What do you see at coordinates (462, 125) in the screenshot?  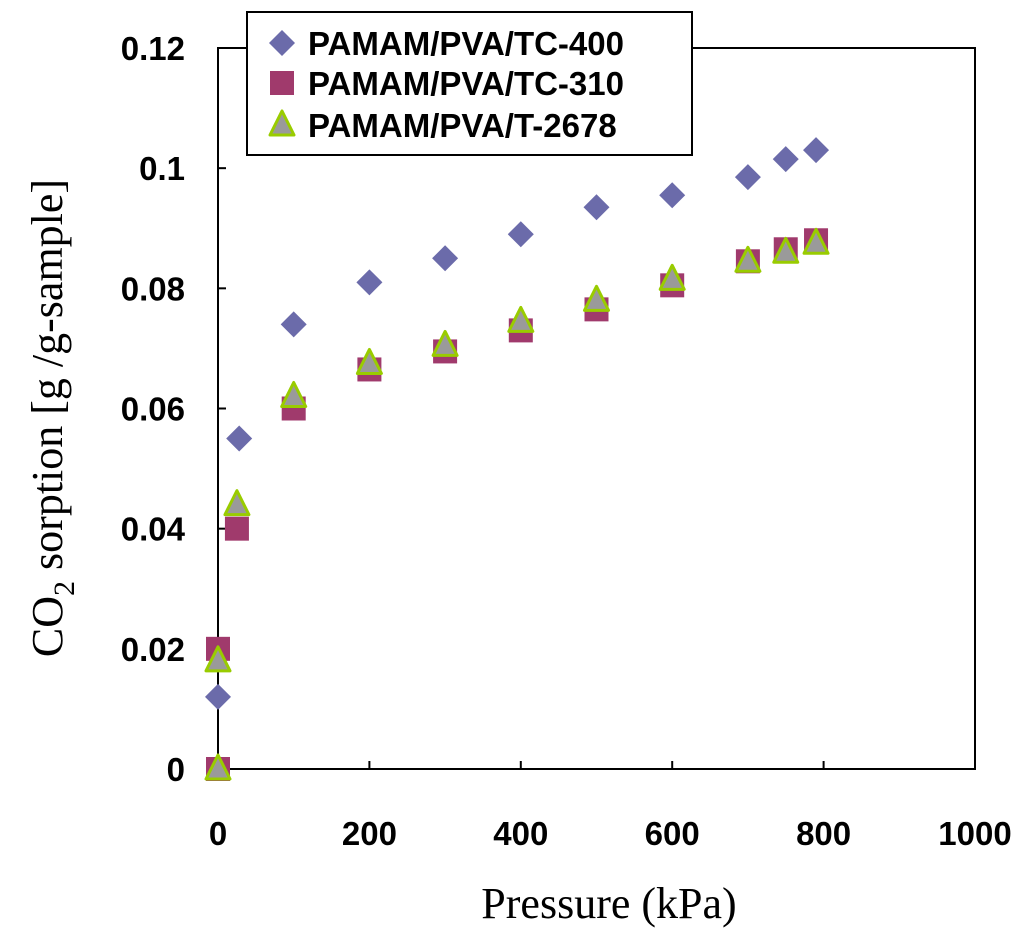 I see `legend-label: PAMAM/PVA/T-2678` at bounding box center [462, 125].